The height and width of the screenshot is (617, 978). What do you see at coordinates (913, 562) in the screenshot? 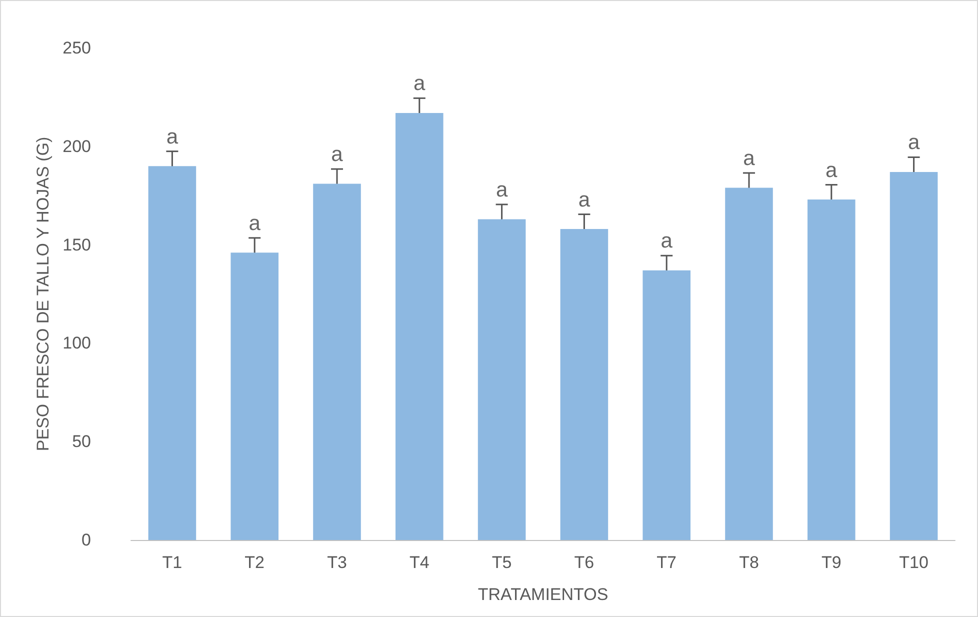
I see `x-tick-label: T10` at bounding box center [913, 562].